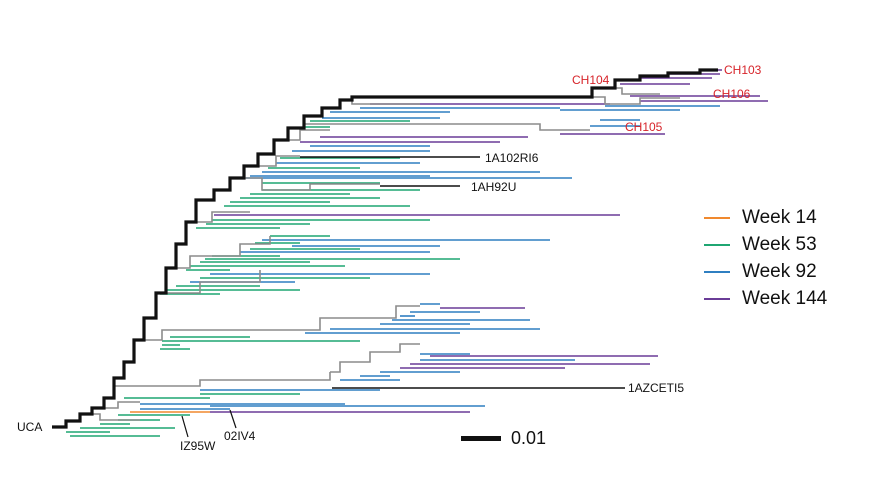  Describe the element at coordinates (493, 187) in the screenshot. I see `1ah92u-label: 1AH92U` at that location.